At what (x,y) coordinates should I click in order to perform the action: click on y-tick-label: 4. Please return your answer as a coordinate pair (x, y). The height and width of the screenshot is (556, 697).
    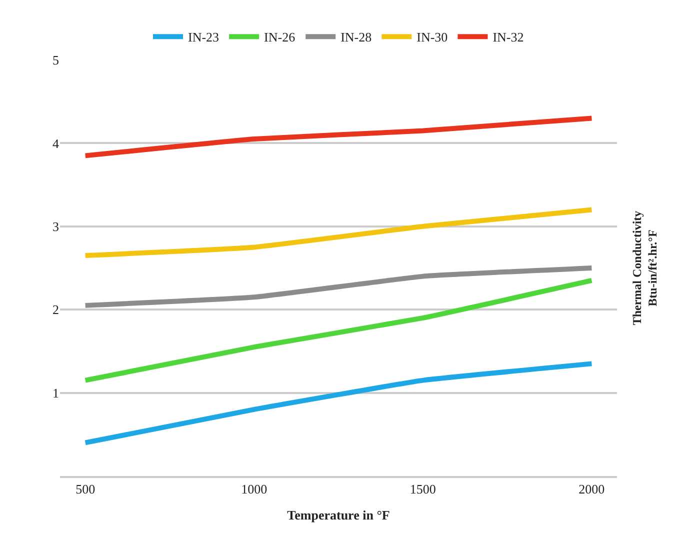
    Looking at the image, I should click on (56, 143).